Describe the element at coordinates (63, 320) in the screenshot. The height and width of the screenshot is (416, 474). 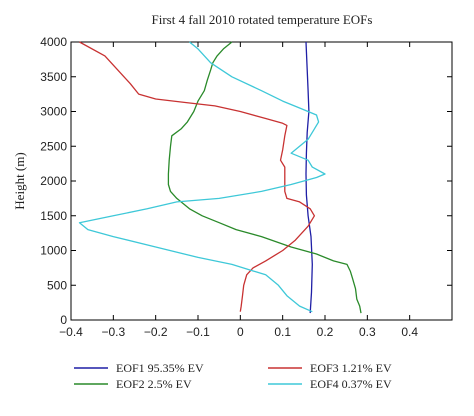
I see `y-tick-label: 0` at that location.